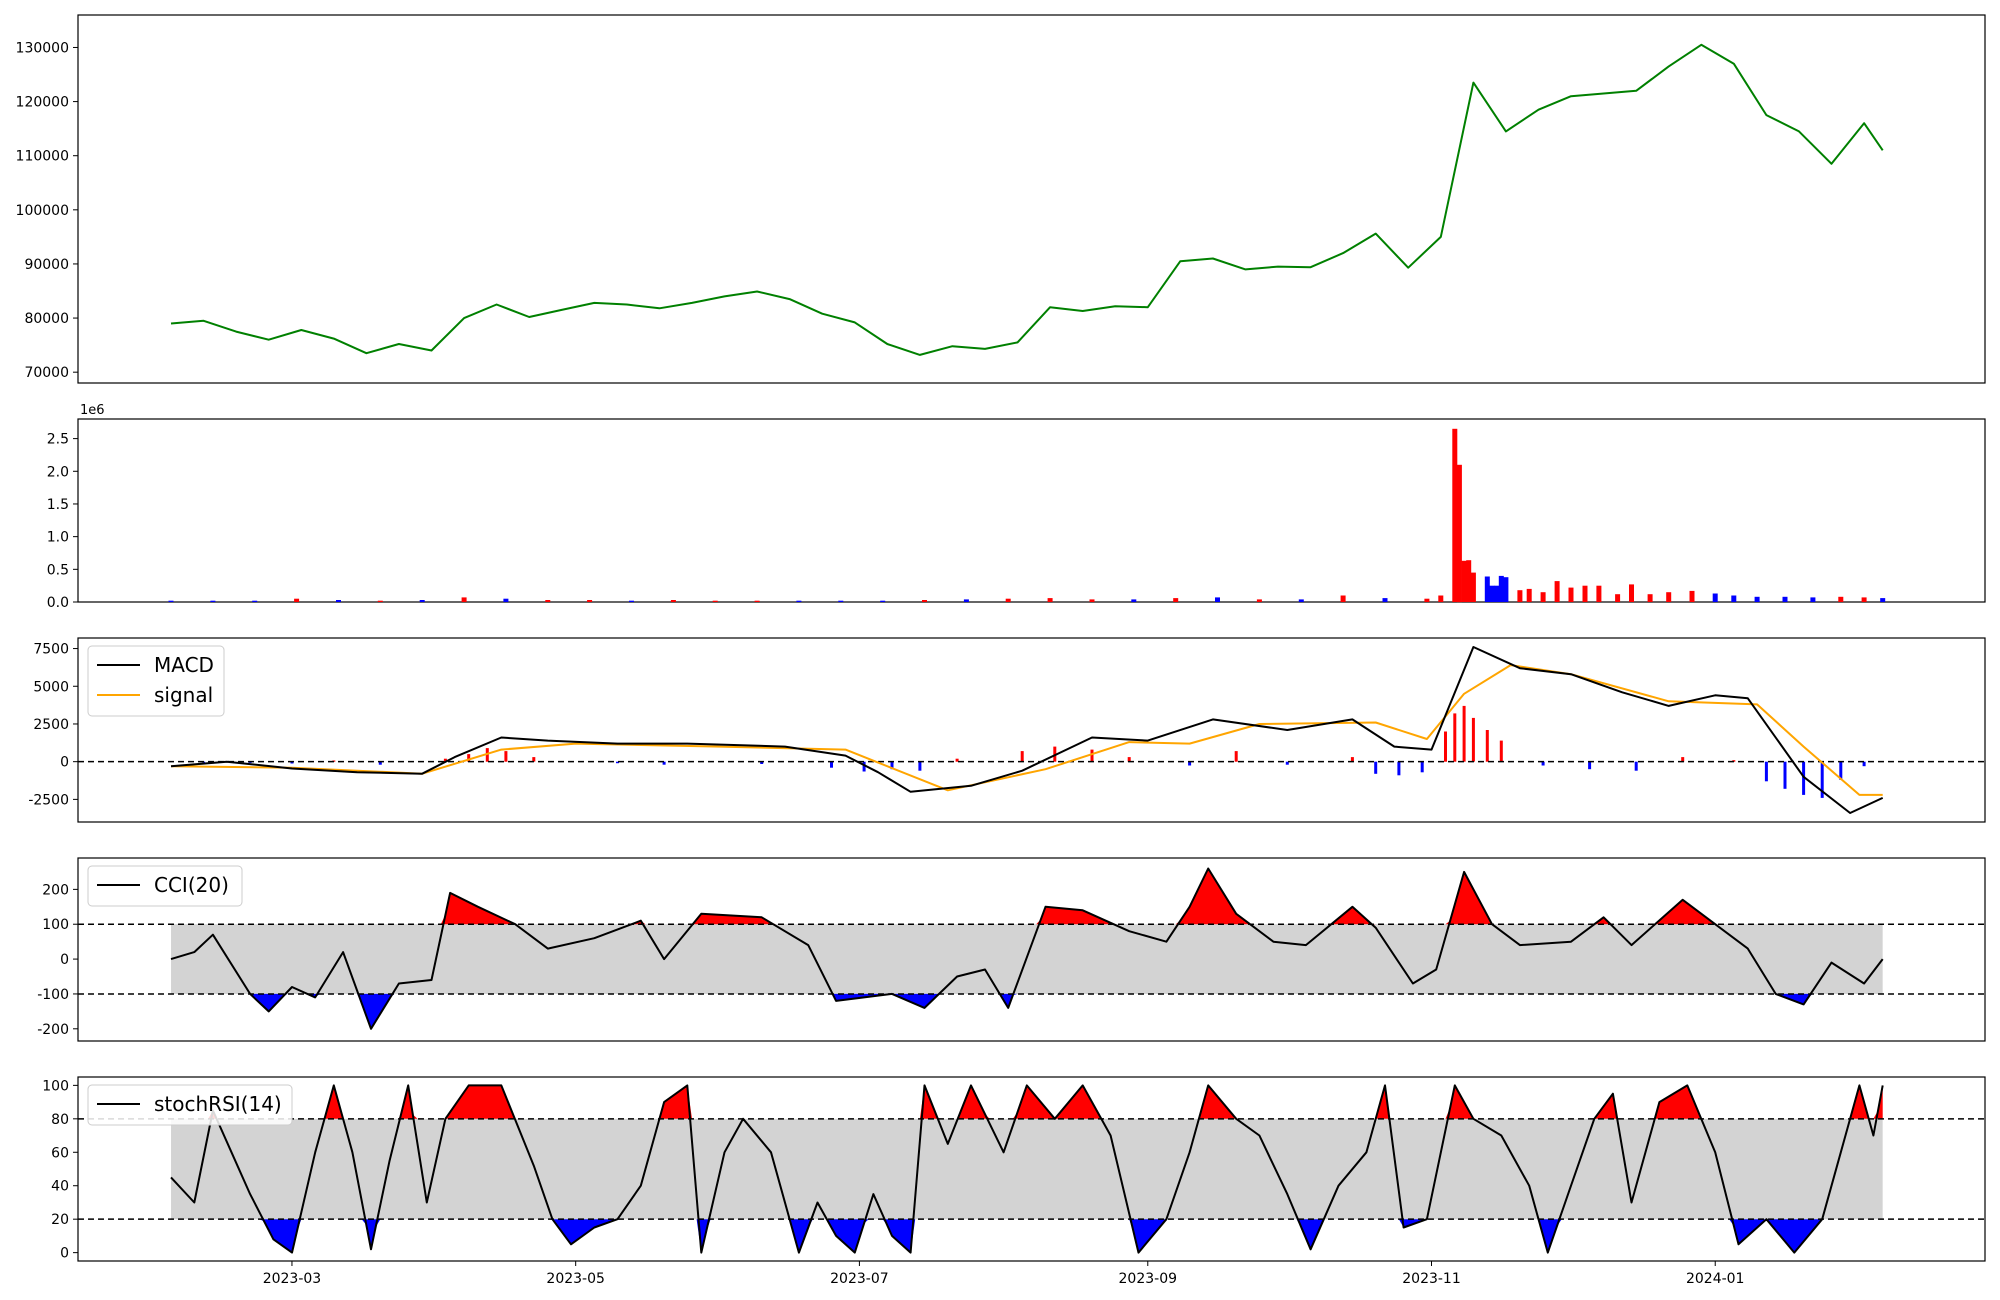 The width and height of the screenshot is (2000, 1300). I want to click on volume-ytick-label: 1.5, so click(58, 505).